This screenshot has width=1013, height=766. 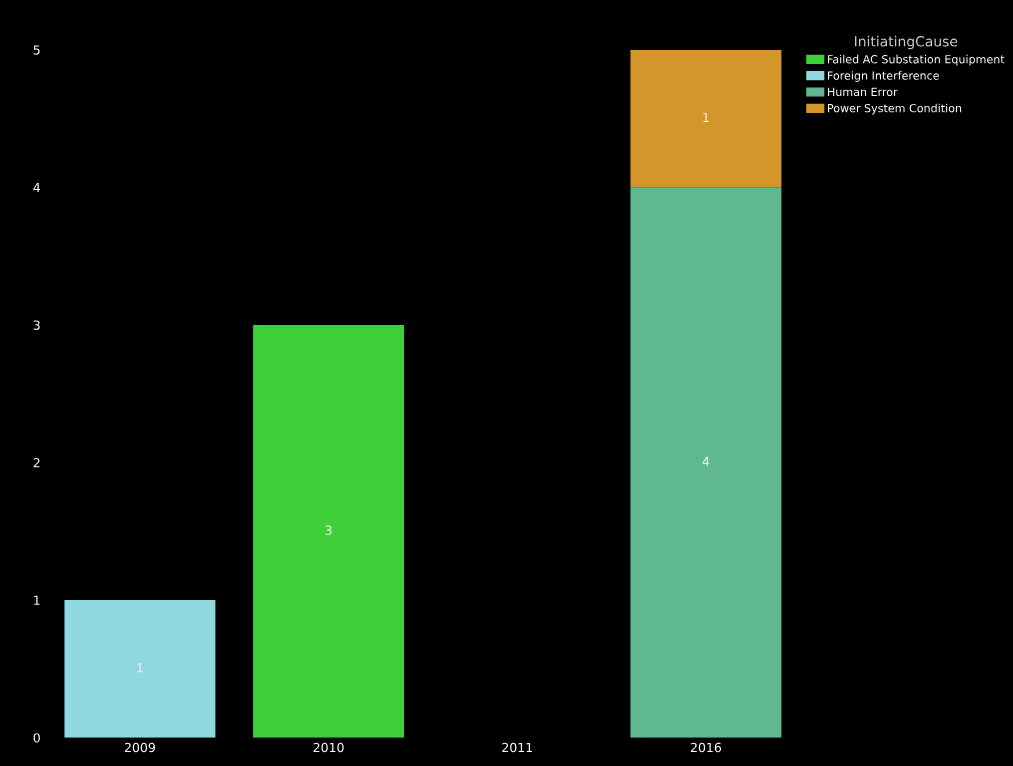 What do you see at coordinates (37, 188) in the screenshot?
I see `y-tick-label: 4` at bounding box center [37, 188].